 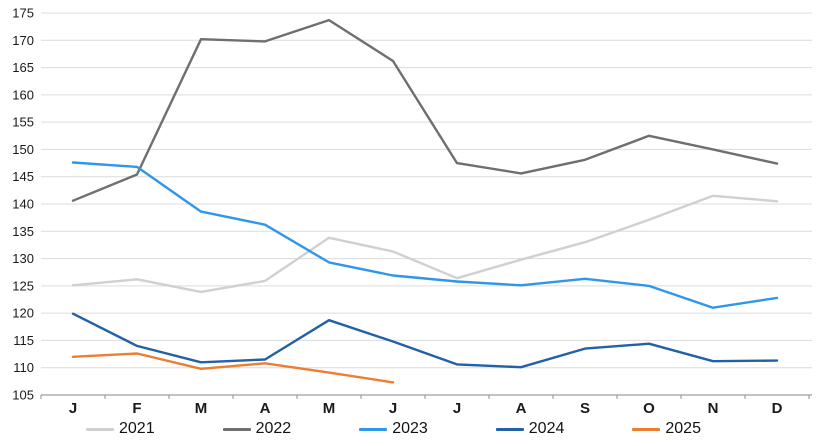 I want to click on legend-label-2023: 2023, so click(x=410, y=428).